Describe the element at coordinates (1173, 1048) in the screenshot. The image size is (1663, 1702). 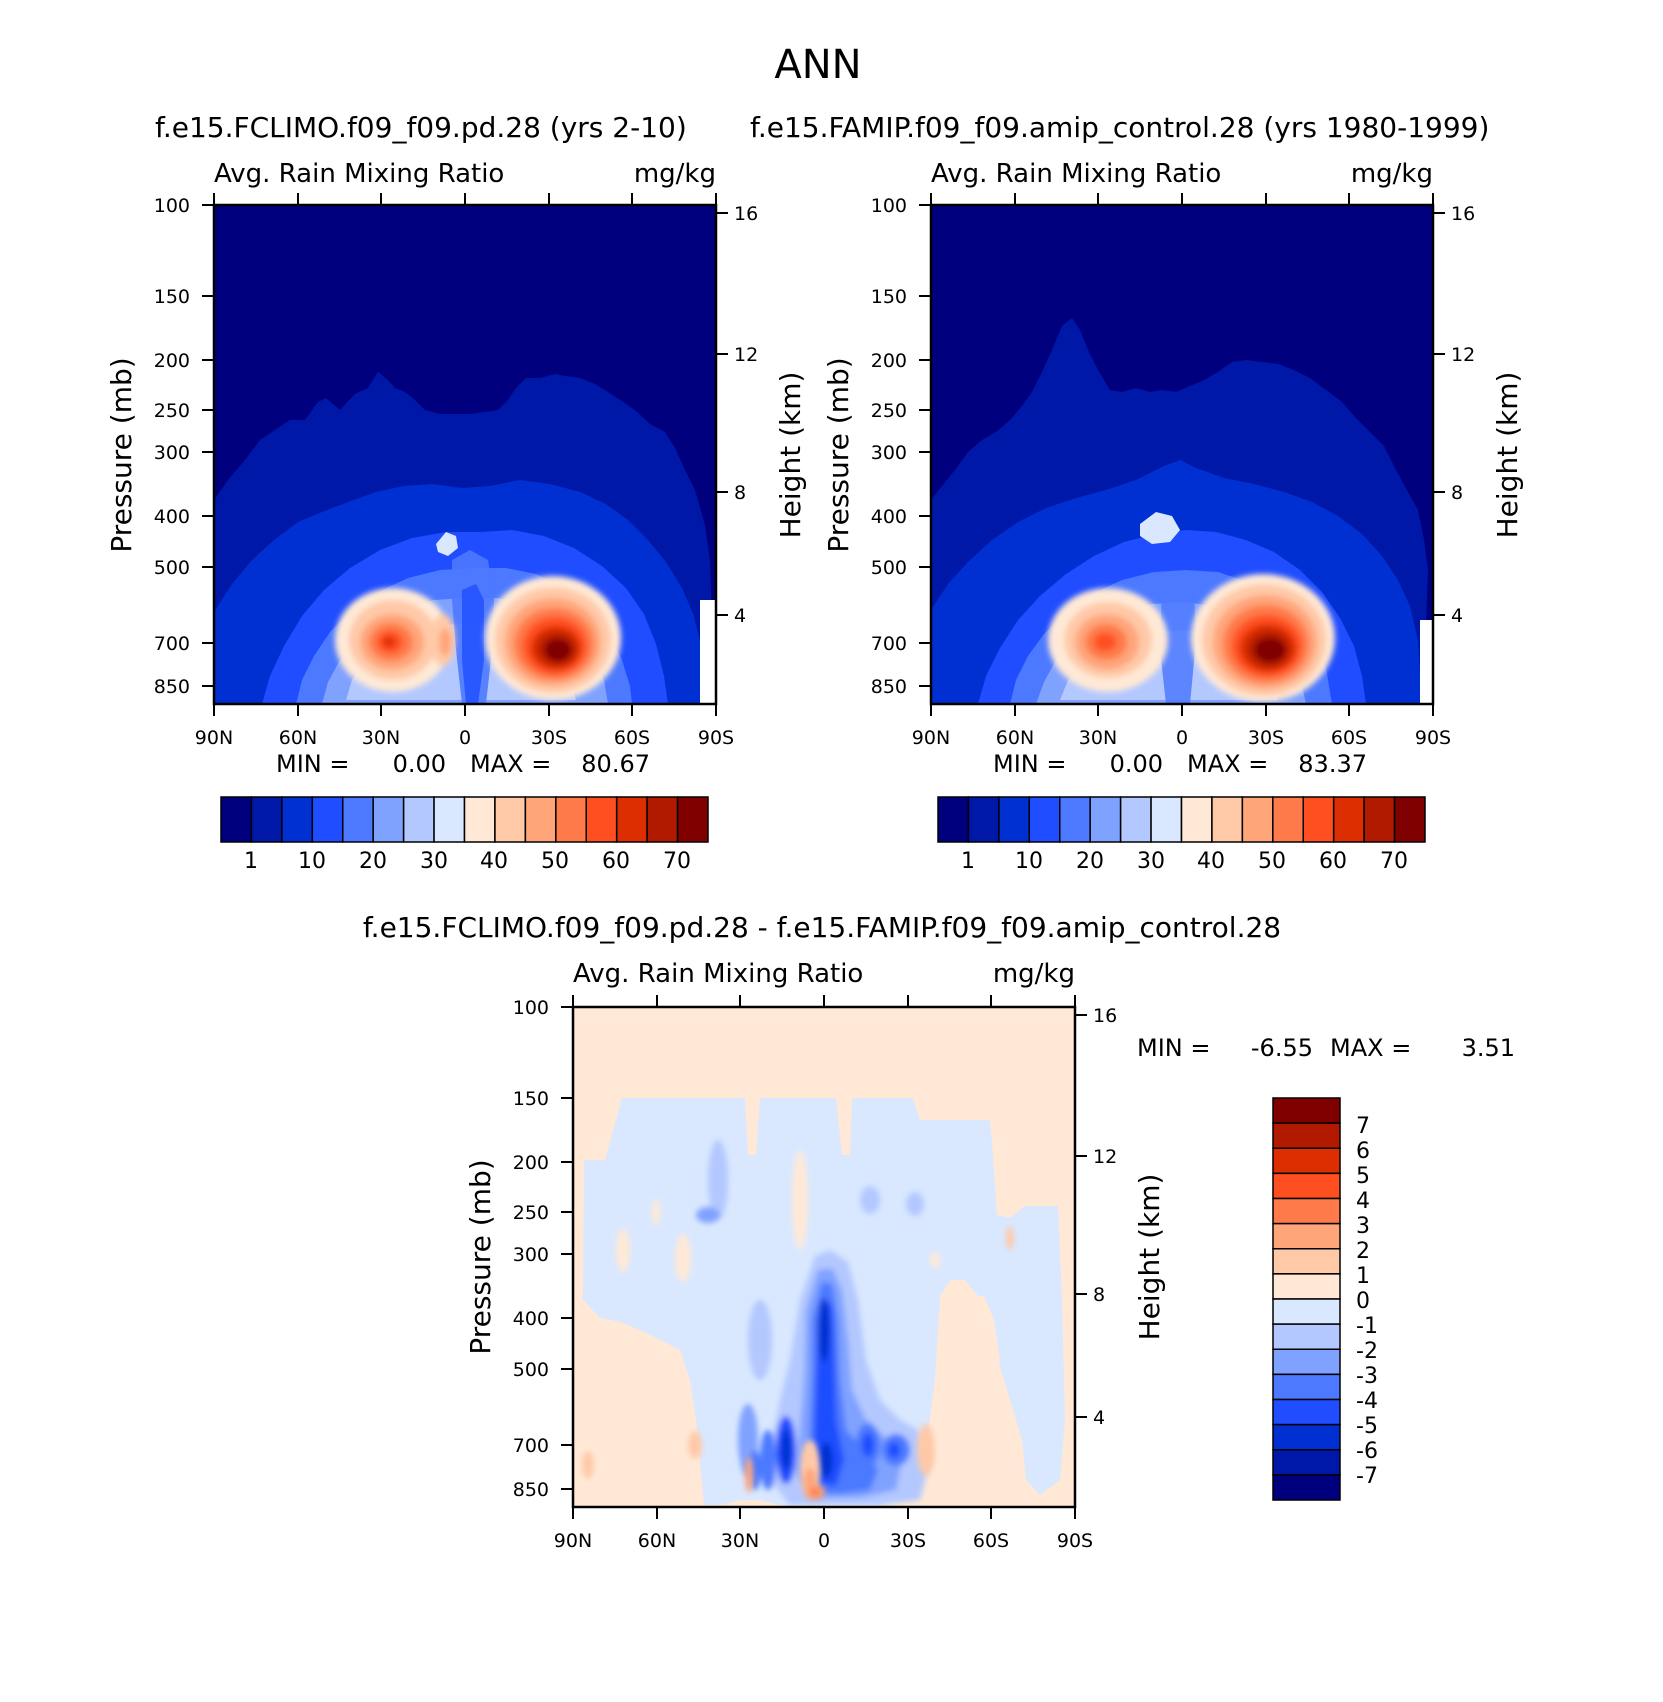
I see `panel-3-min-label: MIN =` at that location.